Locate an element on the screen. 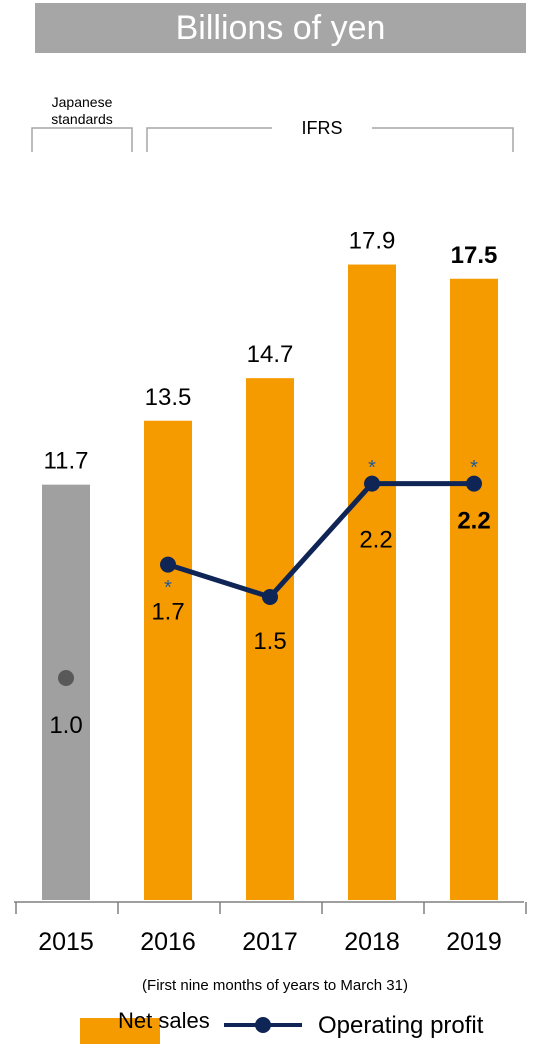  x-axis-note: (First nine months of years to March 31) is located at coordinates (275, 985).